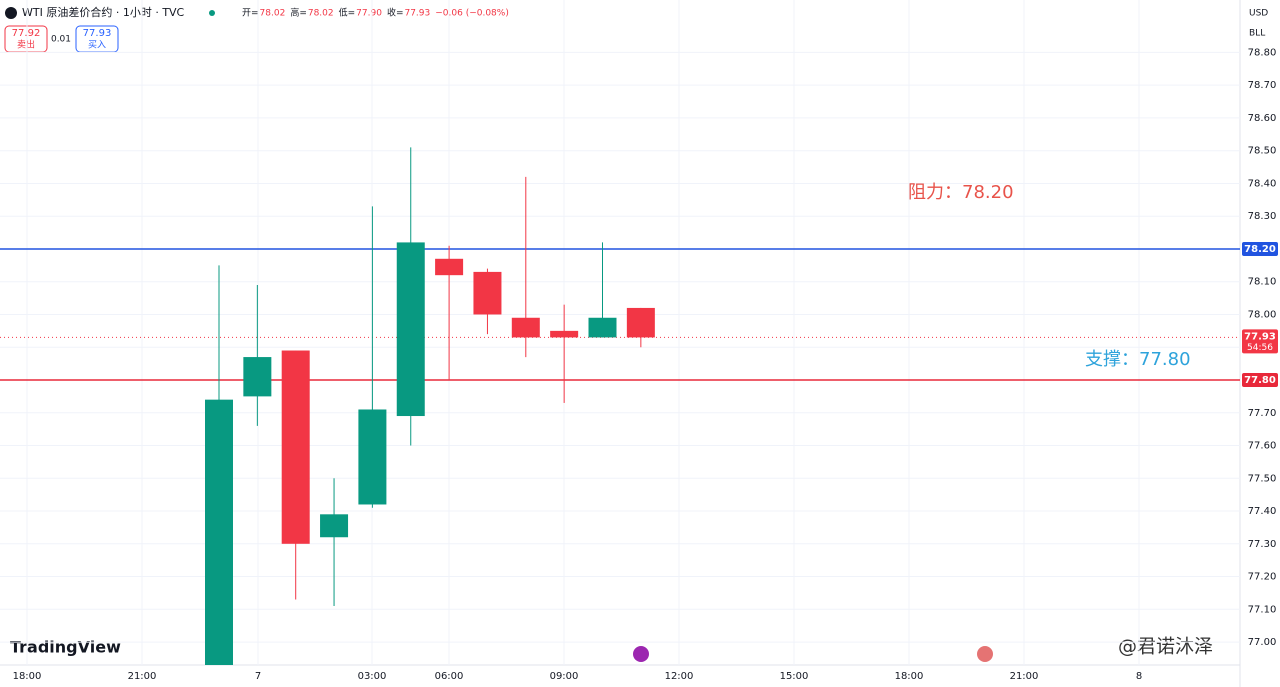  I want to click on level-tag-label: 78.20, so click(1260, 249).